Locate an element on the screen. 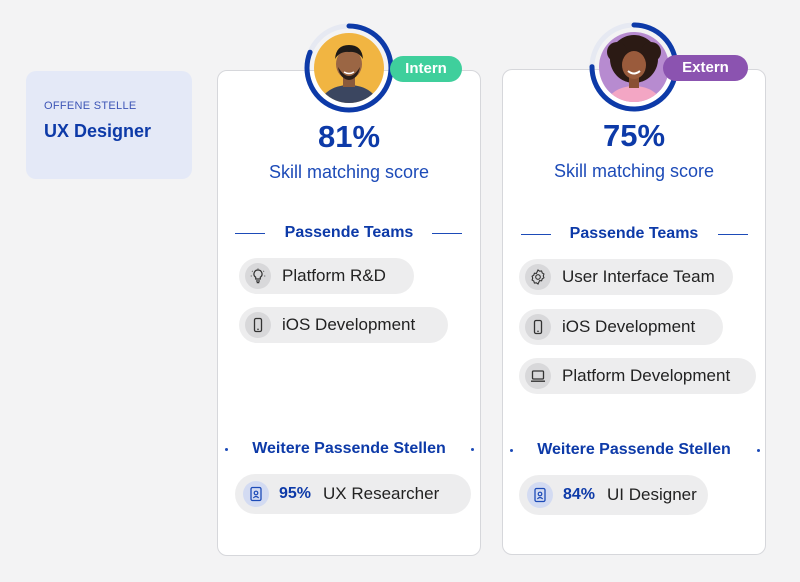  lightbulb-icon is located at coordinates (258, 276).